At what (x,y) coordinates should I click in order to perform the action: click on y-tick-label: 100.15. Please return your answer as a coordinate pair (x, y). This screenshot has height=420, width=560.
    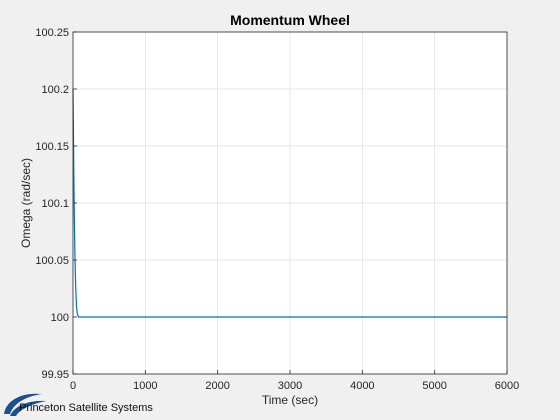
    Looking at the image, I should click on (52, 147).